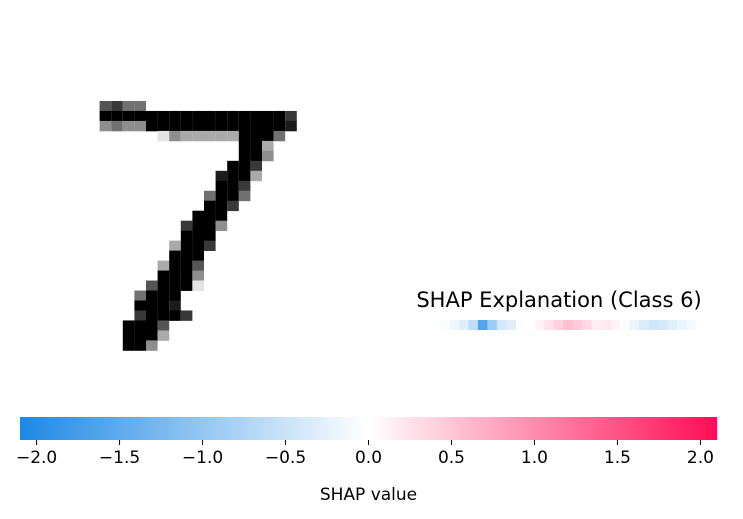  I want to click on colorbar, so click(368, 428).